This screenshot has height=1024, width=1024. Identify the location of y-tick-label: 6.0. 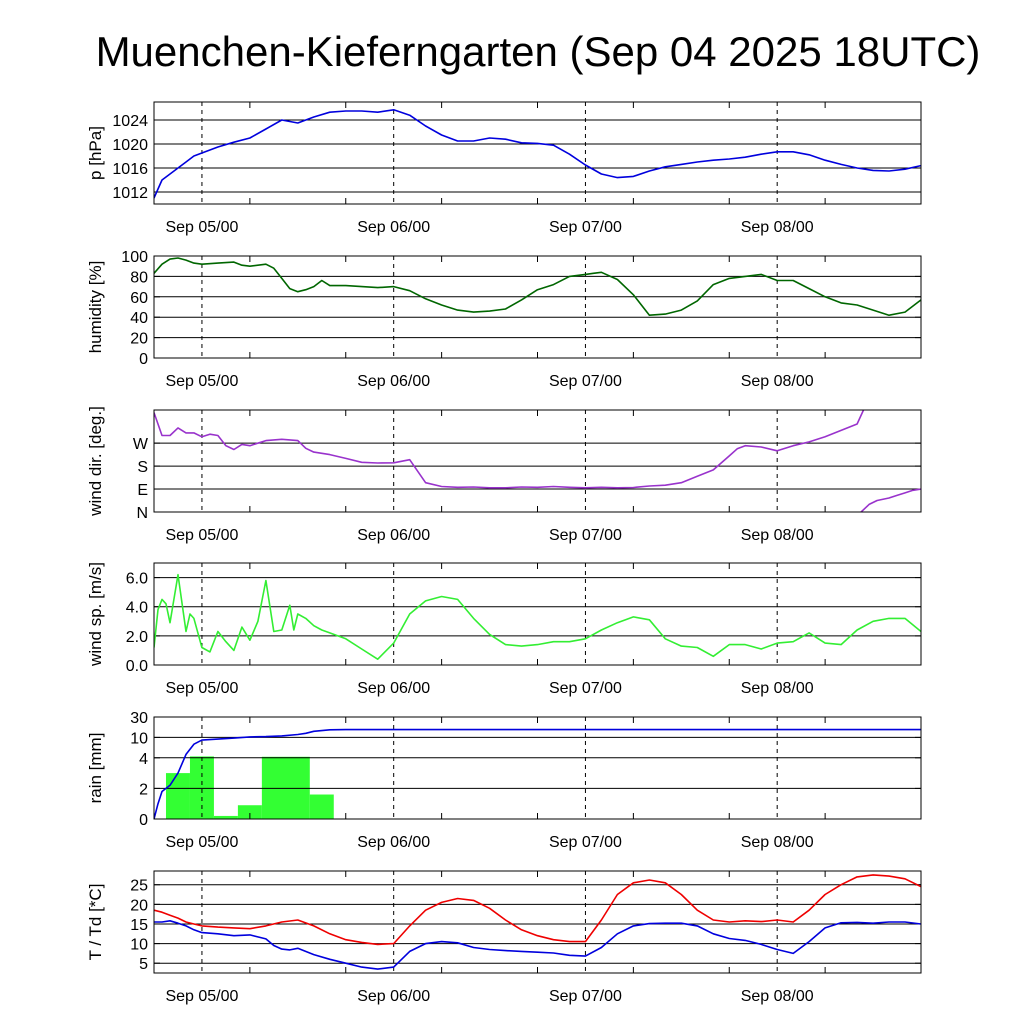
(137, 579).